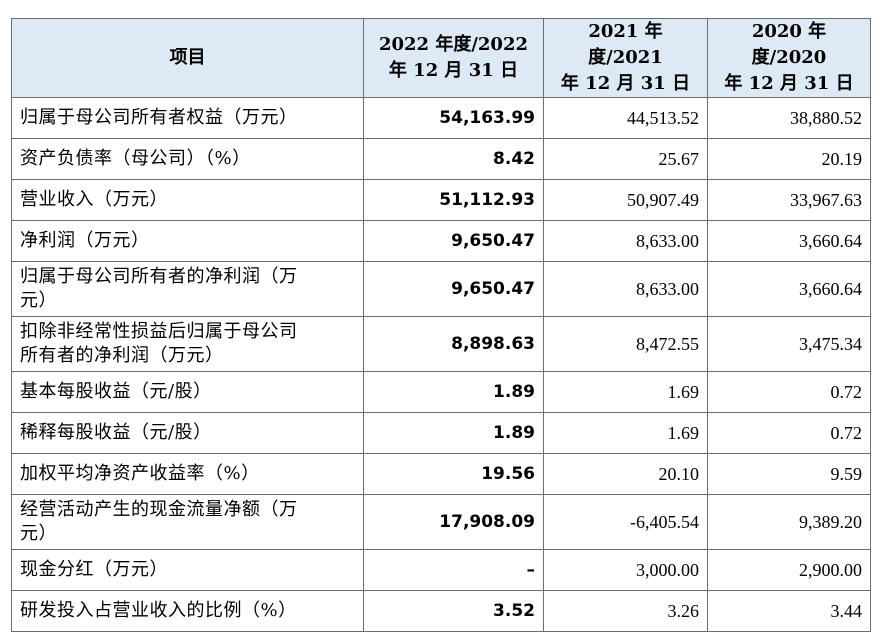 This screenshot has height=632, width=883. I want to click on table-row: 现金分红（万元） – 3,000.00 2,900.00, so click(441, 570).